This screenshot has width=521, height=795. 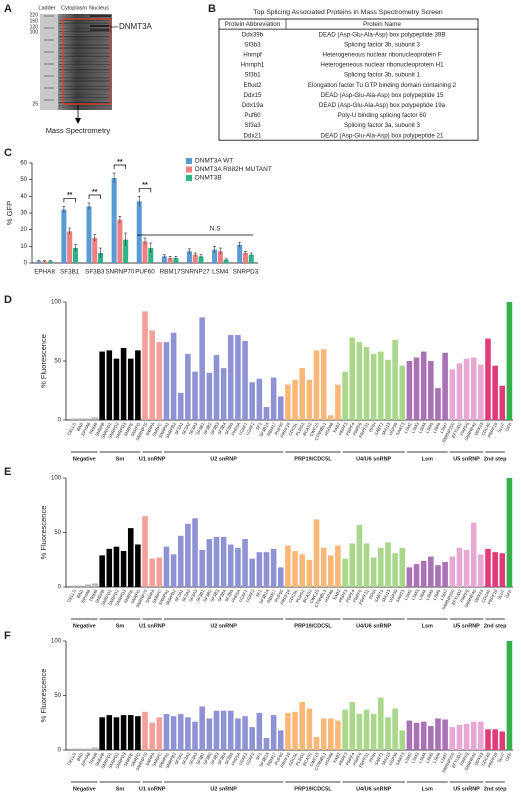 I want to click on ladder-label: 220, so click(x=34, y=15).